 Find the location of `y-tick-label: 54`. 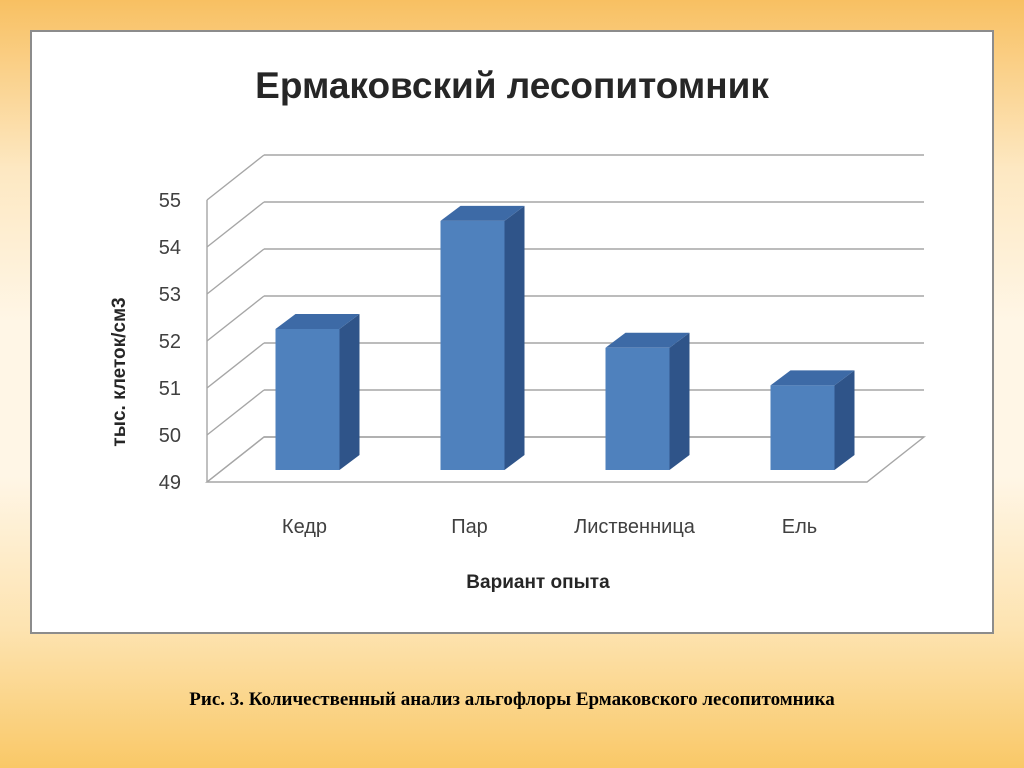

y-tick-label: 54 is located at coordinates (170, 248).